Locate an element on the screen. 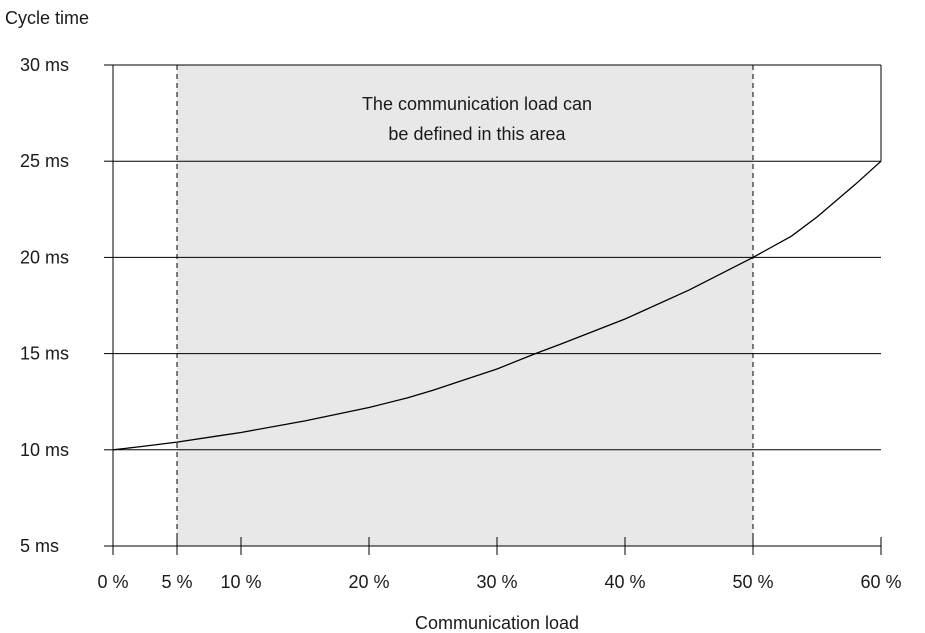 Image resolution: width=925 pixels, height=633 pixels. x-tick-label: 60 % is located at coordinates (880, 582).